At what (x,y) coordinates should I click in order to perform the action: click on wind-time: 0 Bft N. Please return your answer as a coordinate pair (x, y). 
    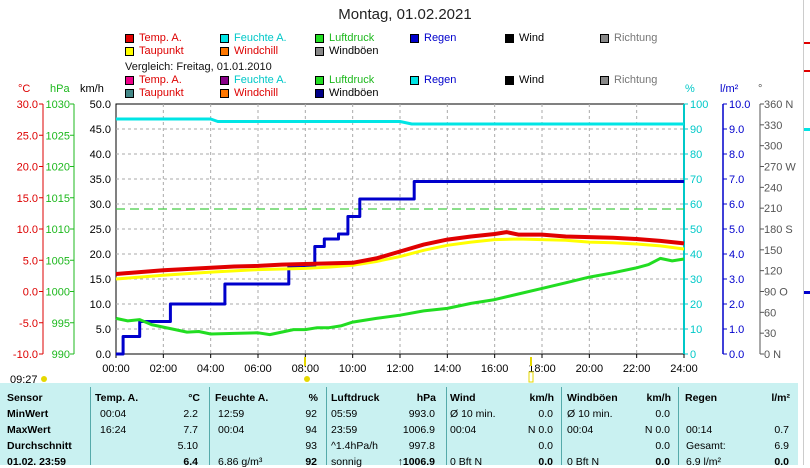
    Looking at the image, I should click on (466, 462).